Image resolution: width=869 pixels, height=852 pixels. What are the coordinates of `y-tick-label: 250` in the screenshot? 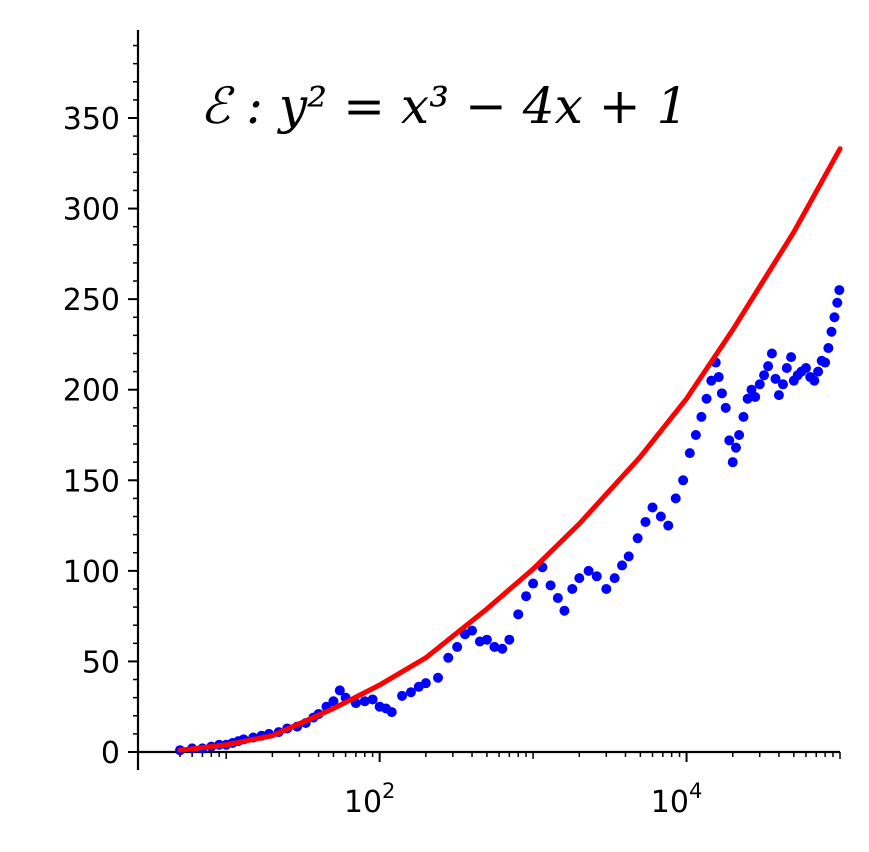 It's located at (91, 300).